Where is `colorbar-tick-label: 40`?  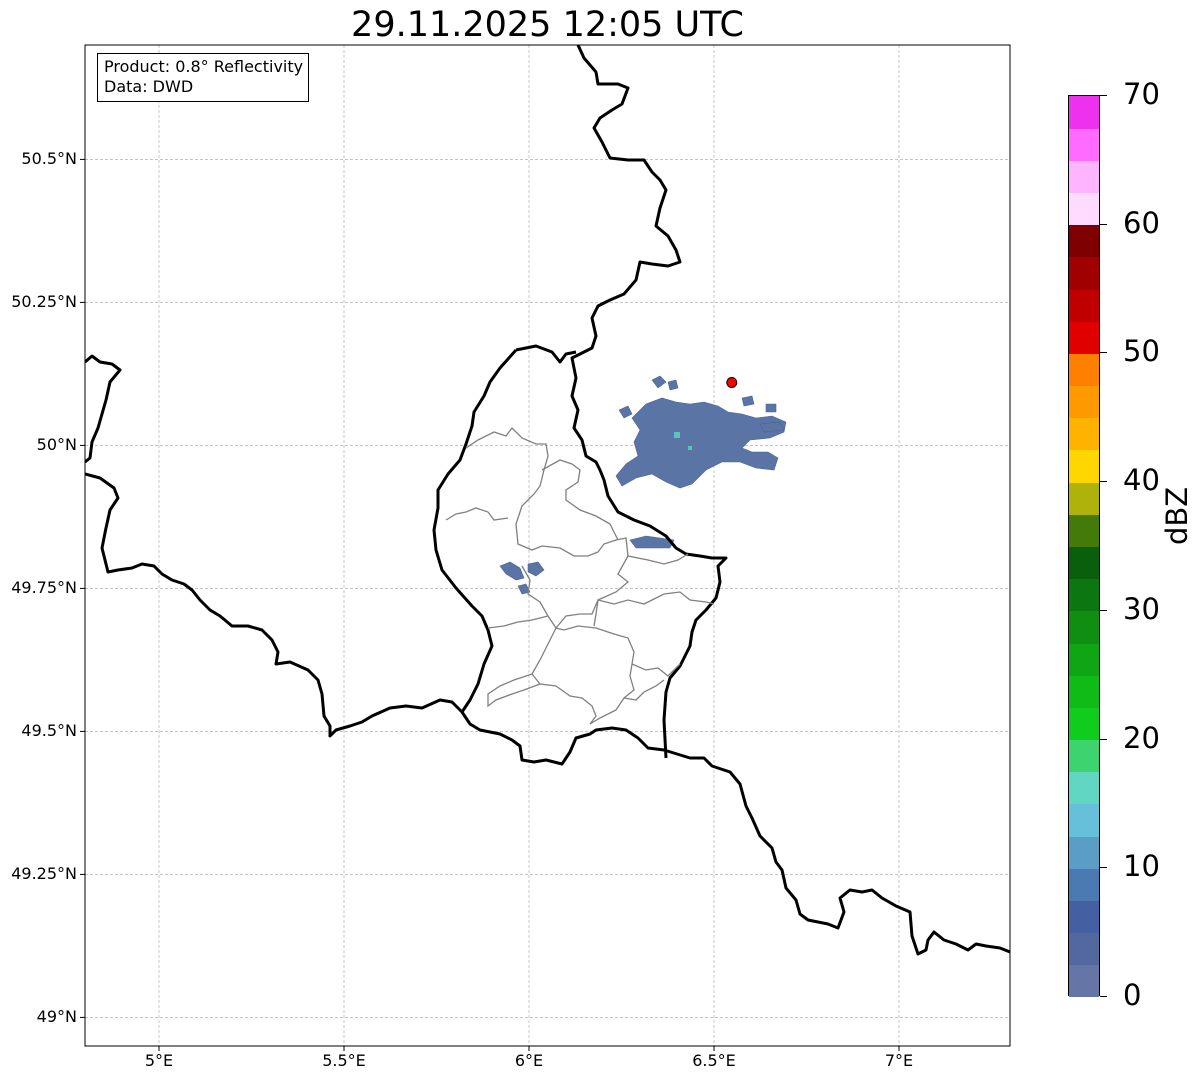
colorbar-tick-label: 40 is located at coordinates (1141, 480).